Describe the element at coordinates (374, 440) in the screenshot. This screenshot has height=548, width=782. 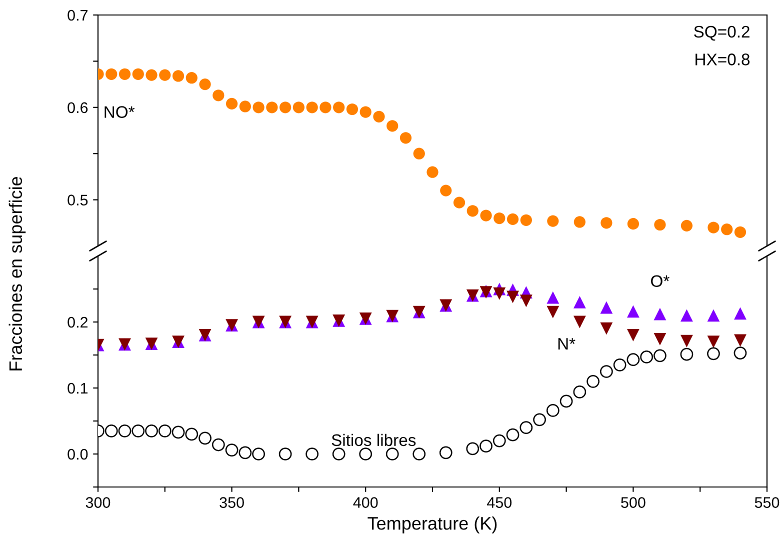
I see `series-label: Sitios libres` at that location.